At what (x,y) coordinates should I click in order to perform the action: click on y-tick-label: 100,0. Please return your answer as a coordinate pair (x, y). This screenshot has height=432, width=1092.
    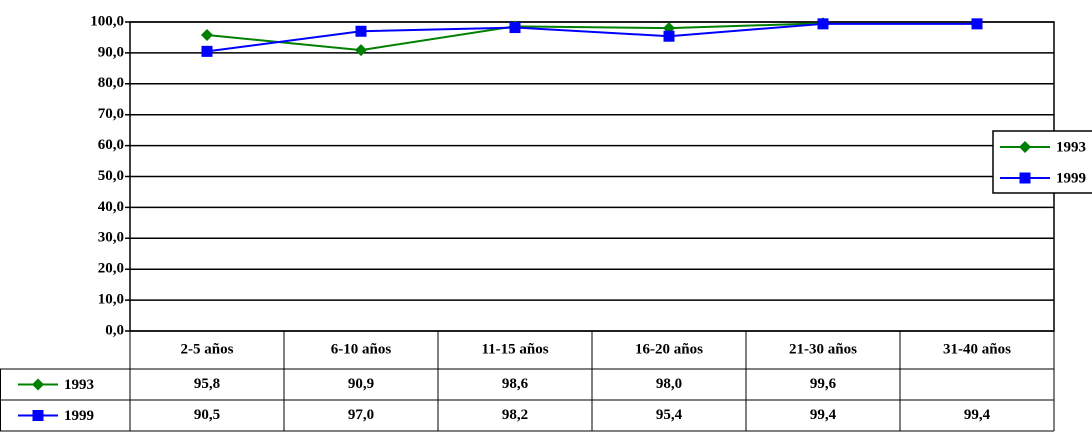
    Looking at the image, I should click on (107, 21).